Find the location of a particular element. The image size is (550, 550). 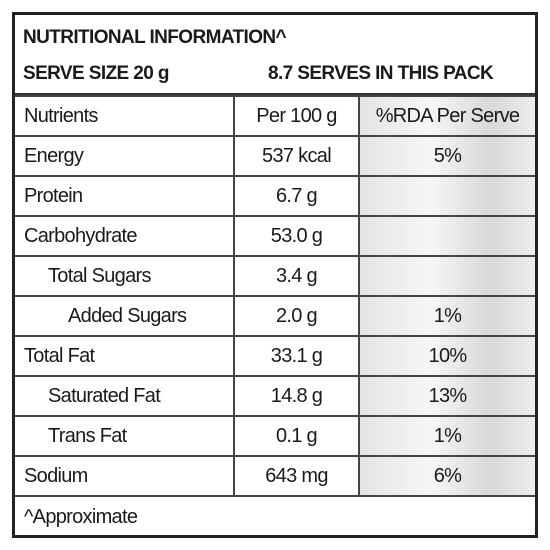

title: NUTRITIONAL INFORMATION^ is located at coordinates (155, 37).